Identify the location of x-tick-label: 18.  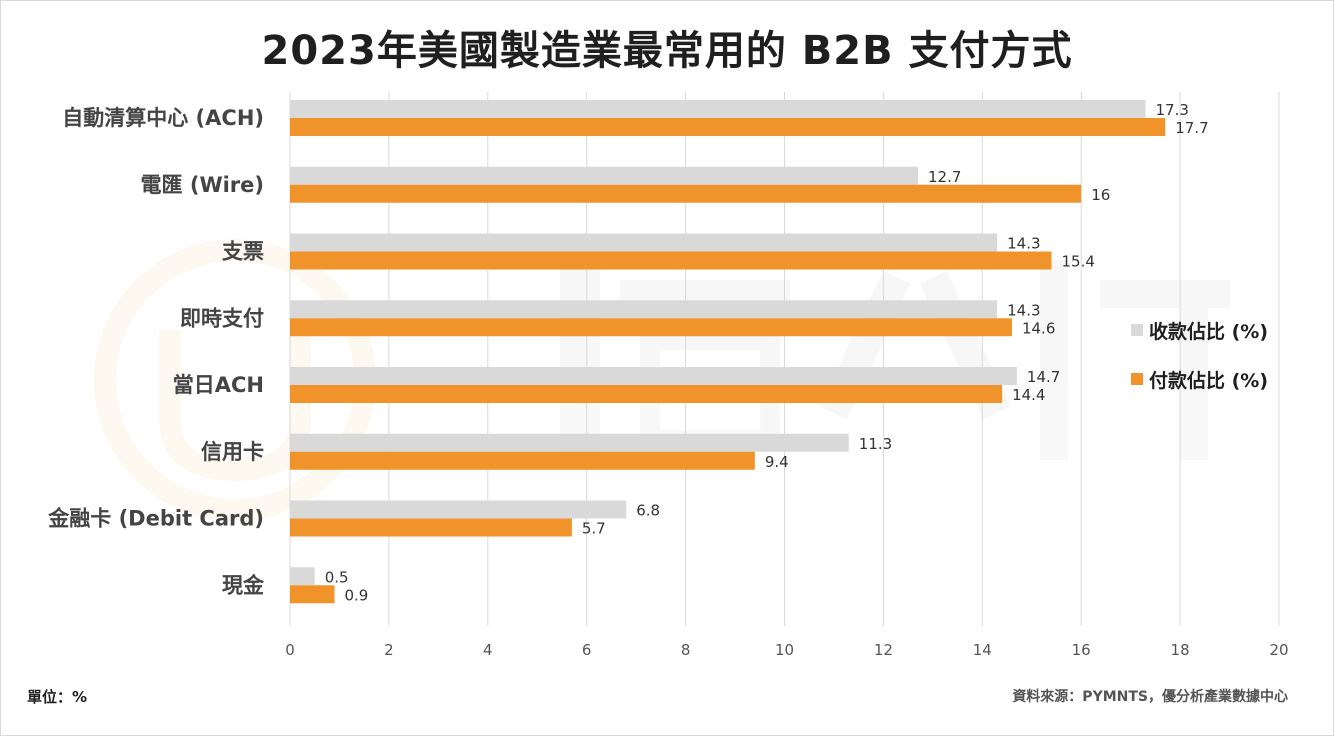
(1180, 650).